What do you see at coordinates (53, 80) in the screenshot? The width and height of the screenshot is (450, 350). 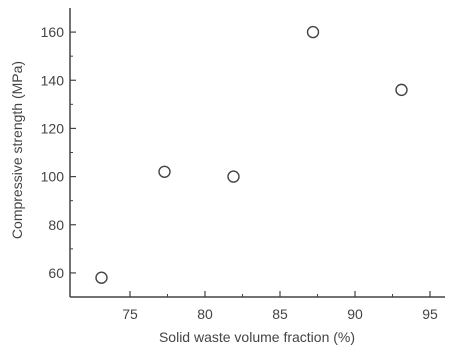 I see `y-tick-label: 140` at bounding box center [53, 80].